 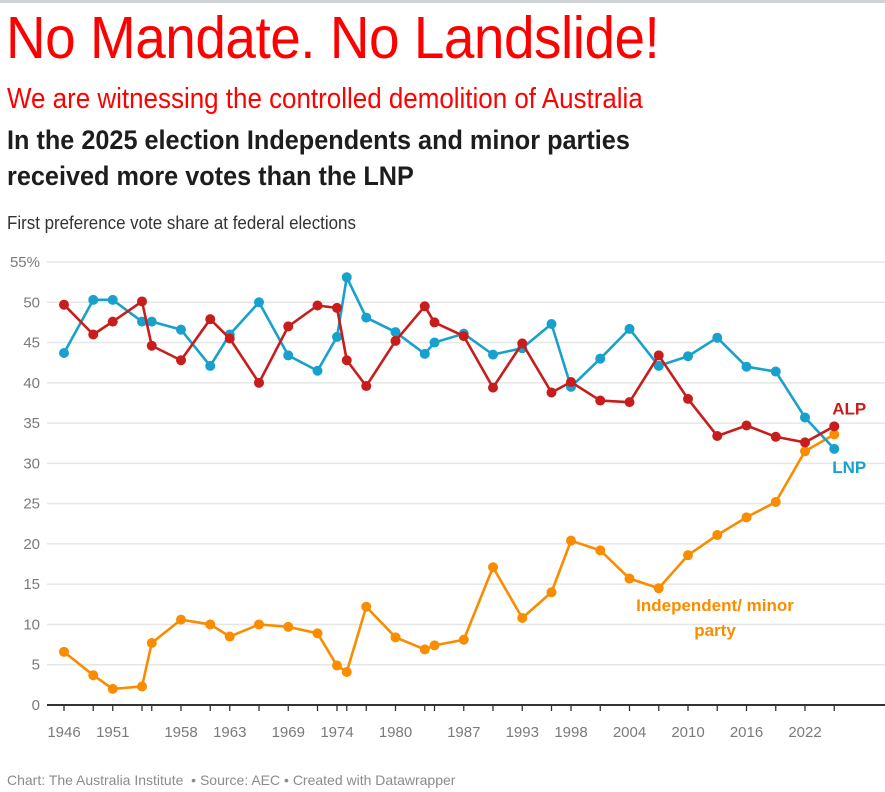 I want to click on series-label-lnp: LNP, so click(x=849, y=467).